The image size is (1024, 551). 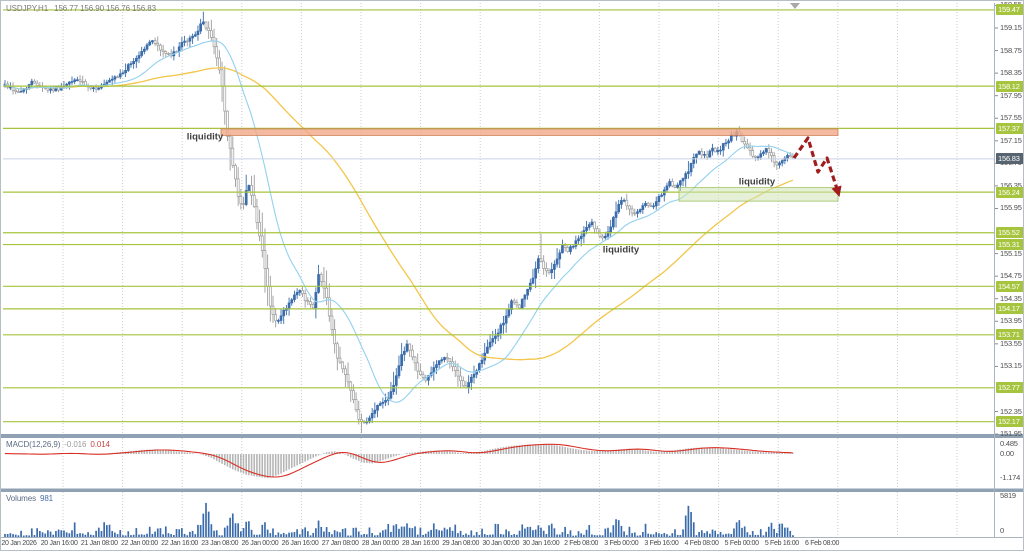 I want to click on price-tick: 155.15, so click(x=1011, y=253).